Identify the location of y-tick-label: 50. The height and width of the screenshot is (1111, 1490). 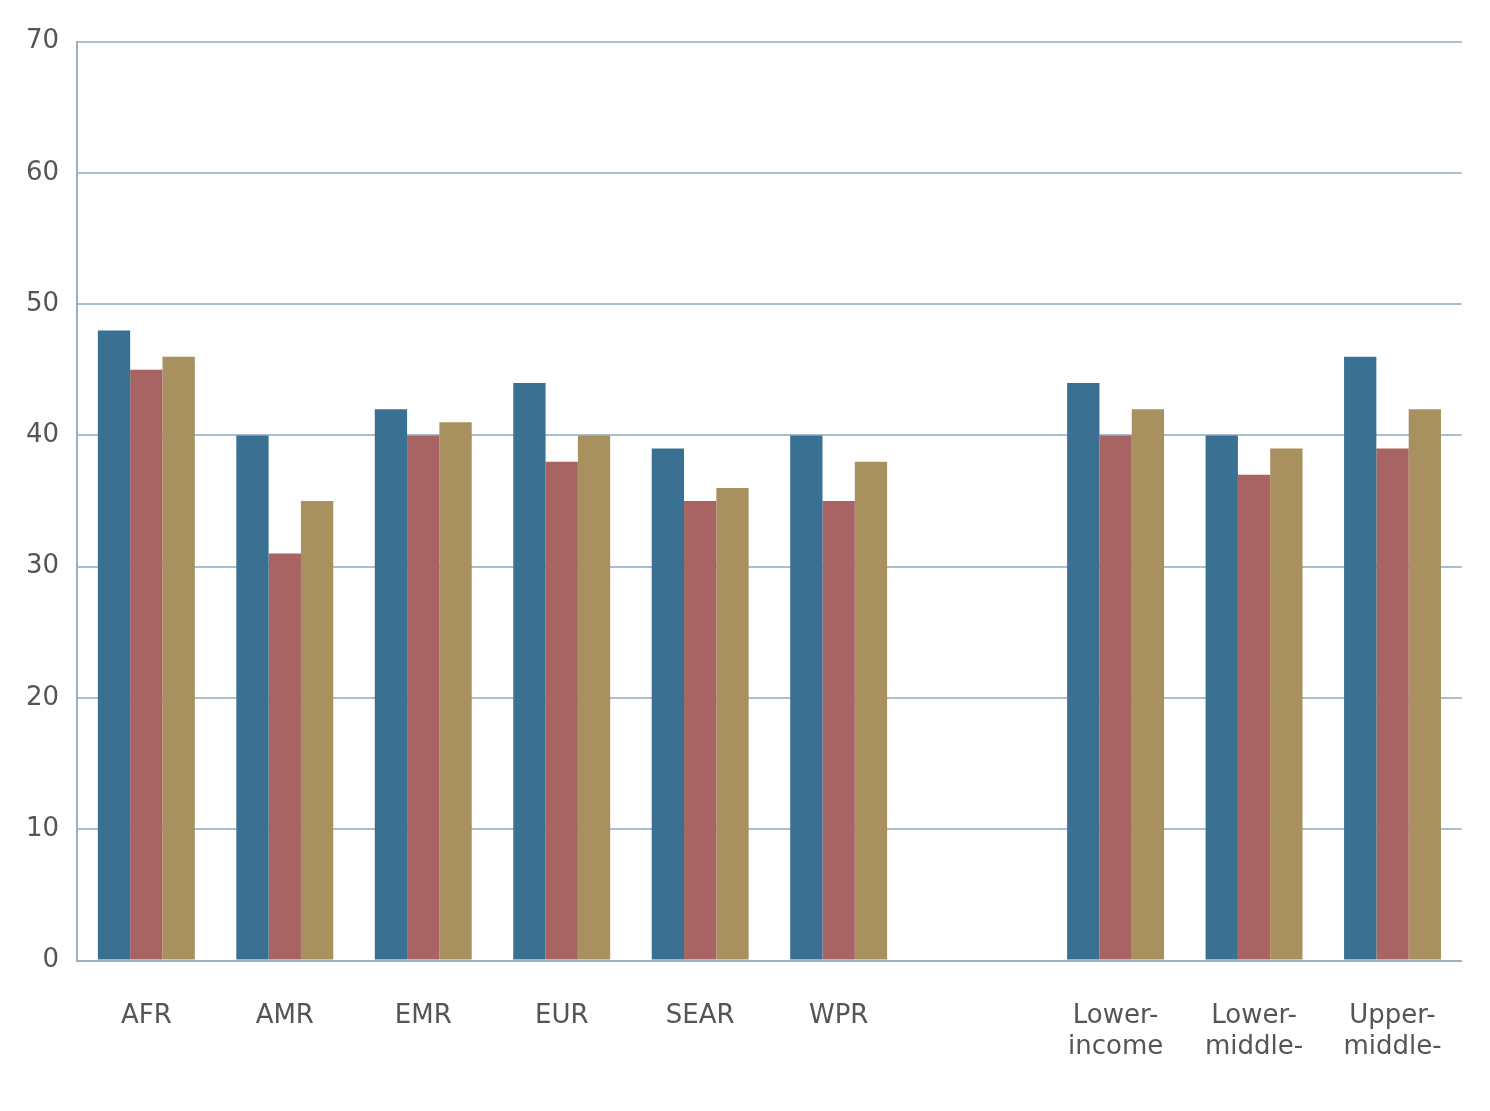
(42, 301).